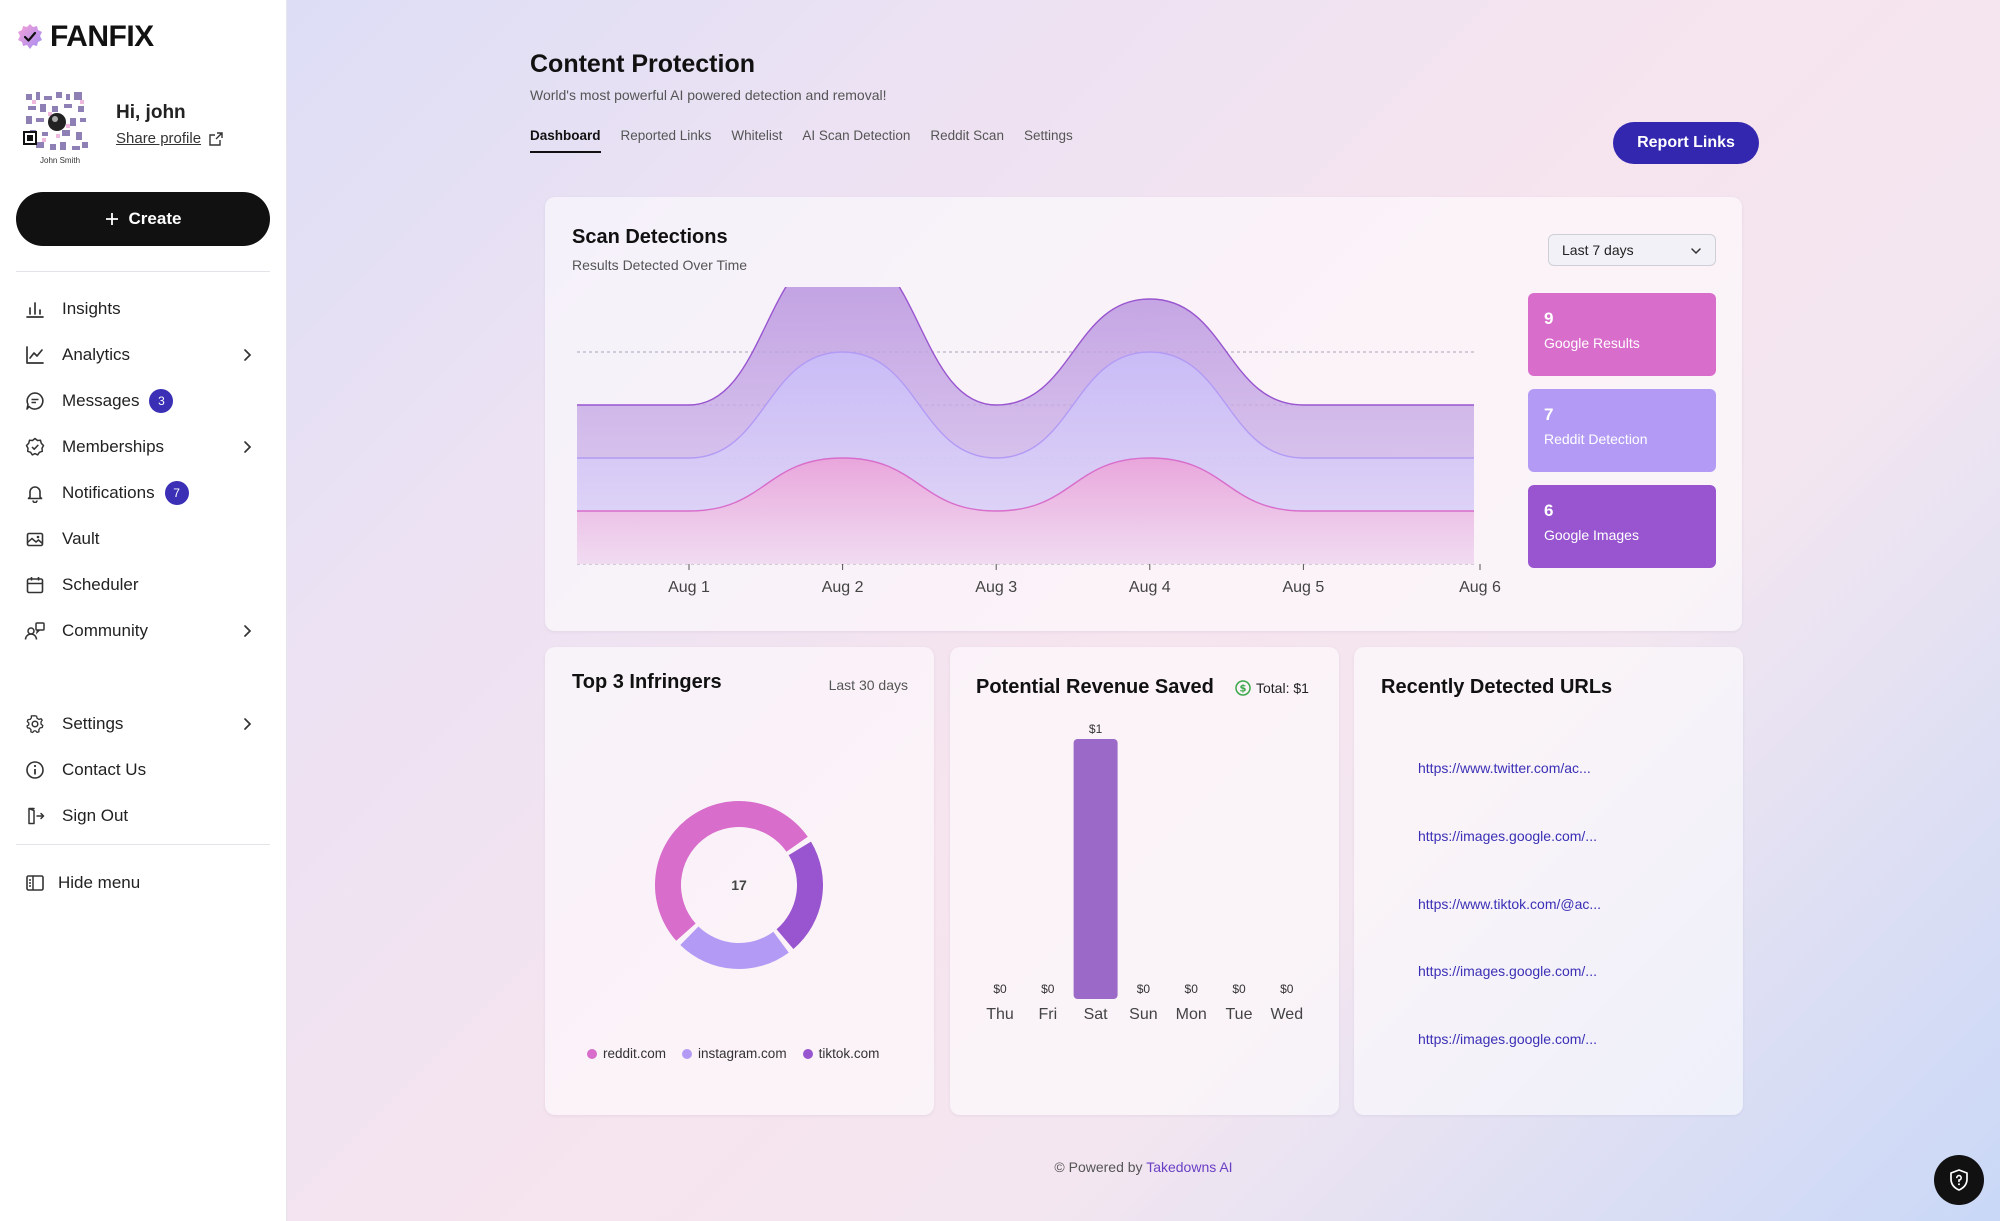 This screenshot has width=2000, height=1221. Describe the element at coordinates (159, 138) in the screenshot. I see `share-profile-label: Share profile` at that location.